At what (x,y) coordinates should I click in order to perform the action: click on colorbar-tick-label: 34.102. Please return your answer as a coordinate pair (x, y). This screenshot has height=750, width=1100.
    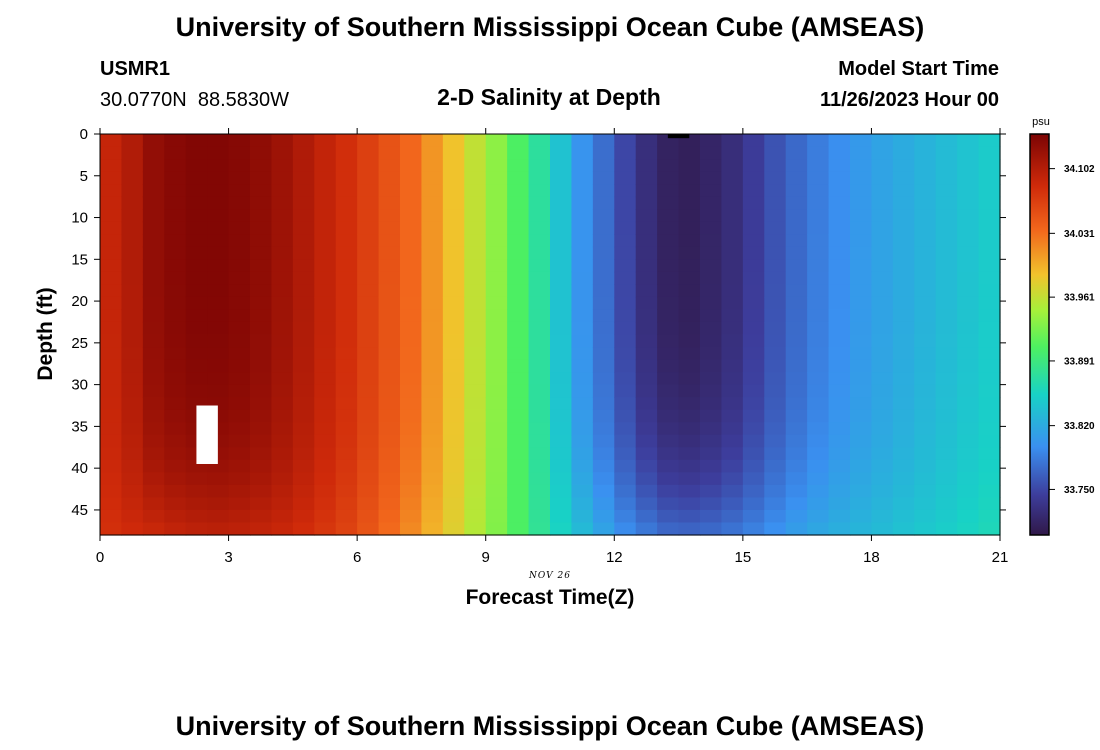
    Looking at the image, I should click on (1079, 169).